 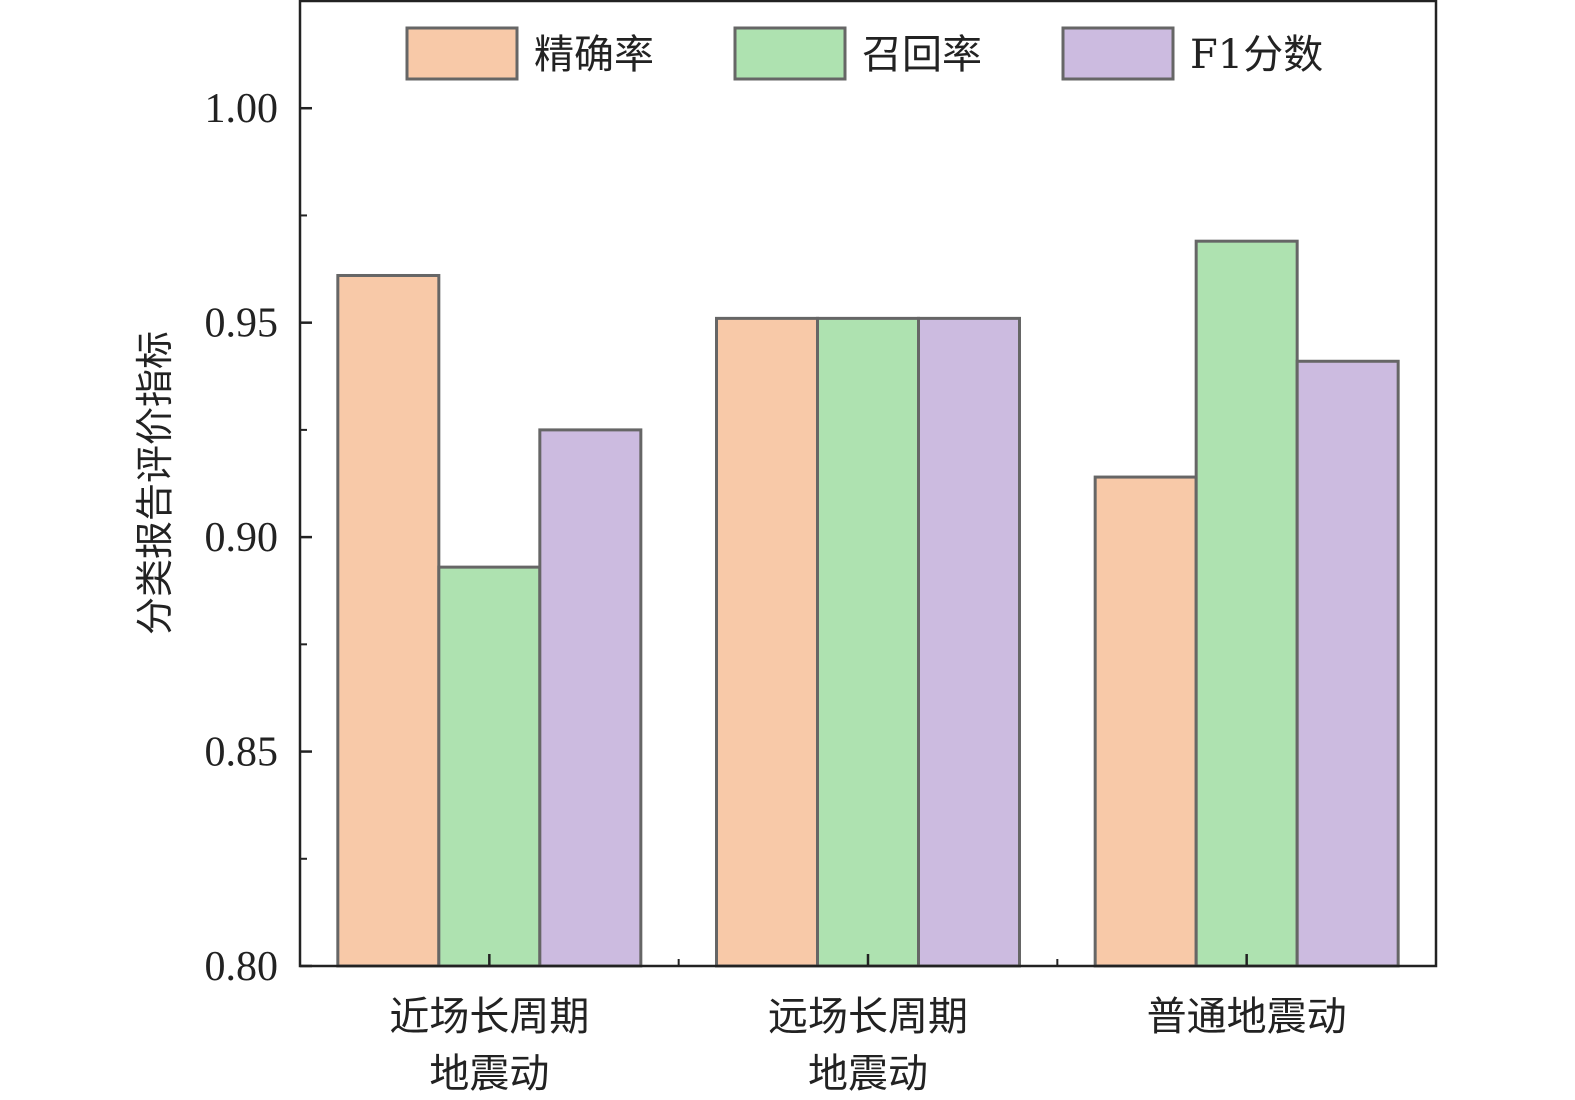 I want to click on legend-label: 精确率, so click(x=594, y=55).